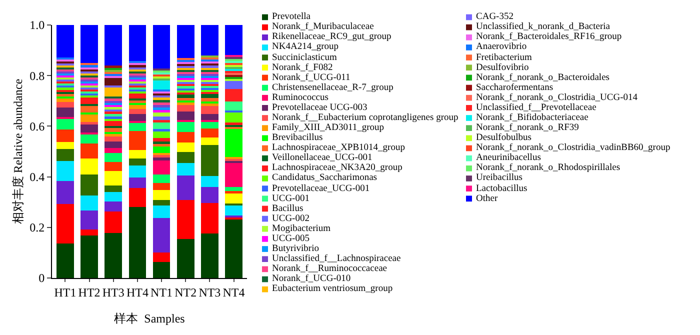 The height and width of the screenshot is (335, 700). I want to click on y-tick-label: 0.4, so click(37, 177).